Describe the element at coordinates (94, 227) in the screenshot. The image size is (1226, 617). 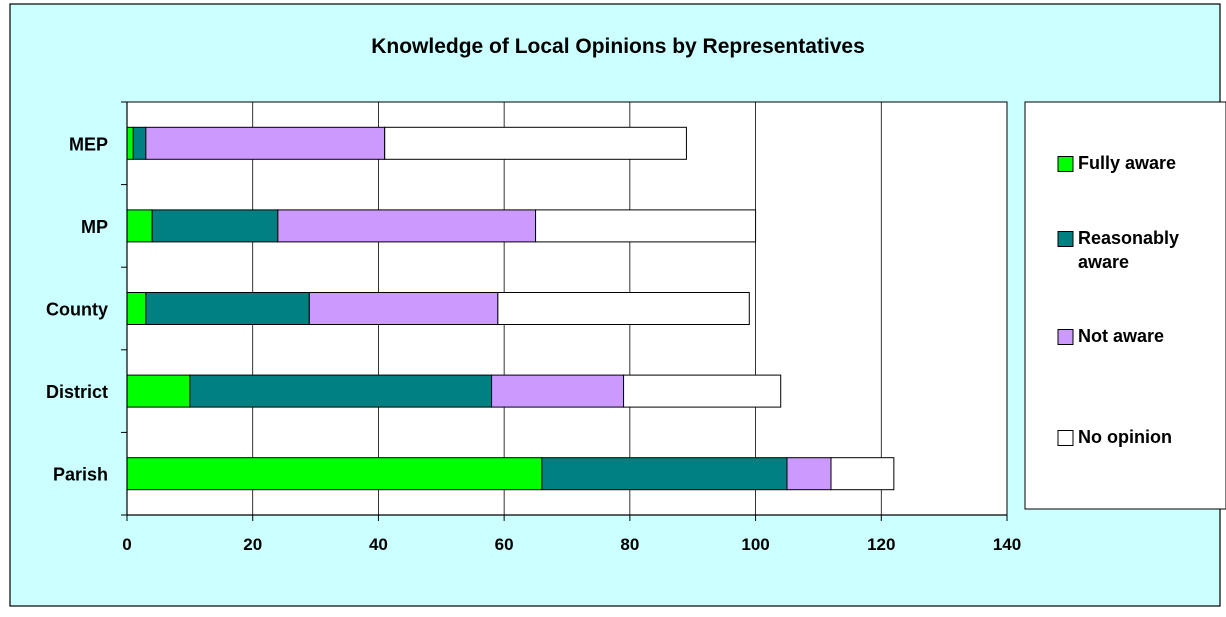
I see `category-label: MP` at that location.